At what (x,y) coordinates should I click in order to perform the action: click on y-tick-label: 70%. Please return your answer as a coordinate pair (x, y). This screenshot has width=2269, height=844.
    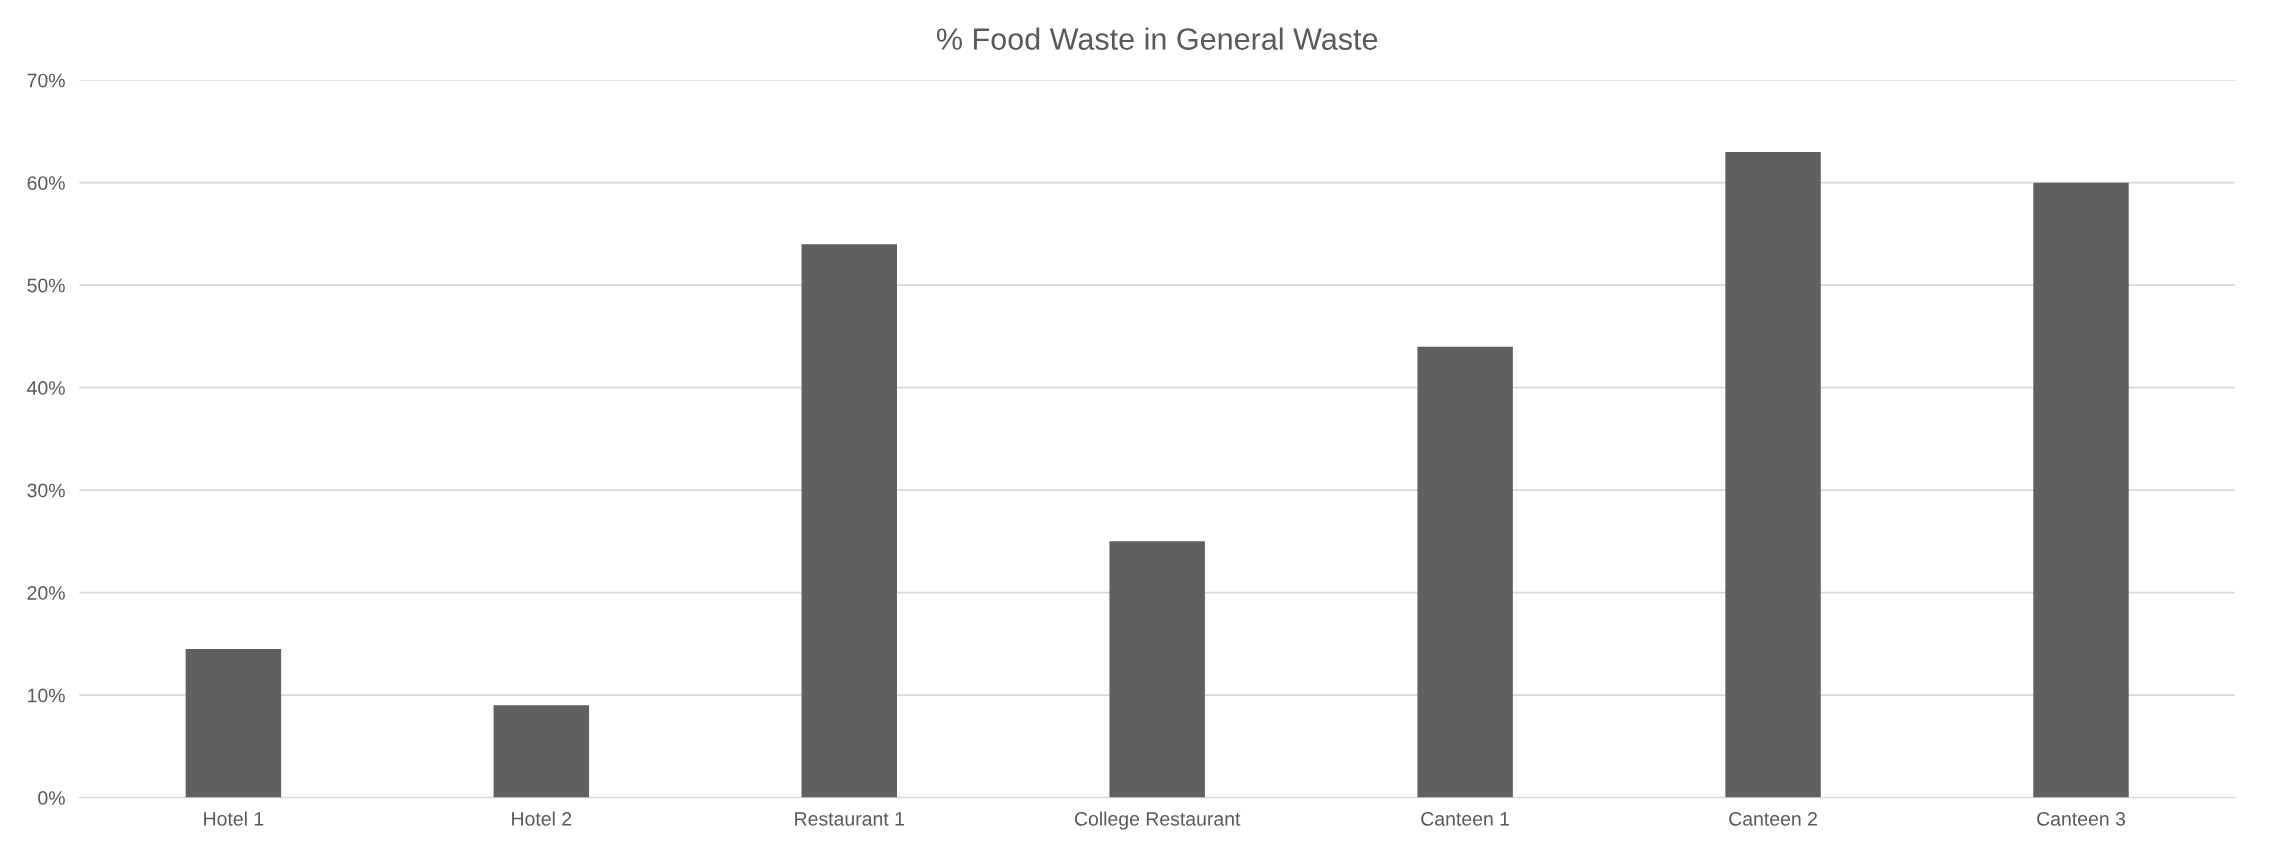
    Looking at the image, I should click on (46, 80).